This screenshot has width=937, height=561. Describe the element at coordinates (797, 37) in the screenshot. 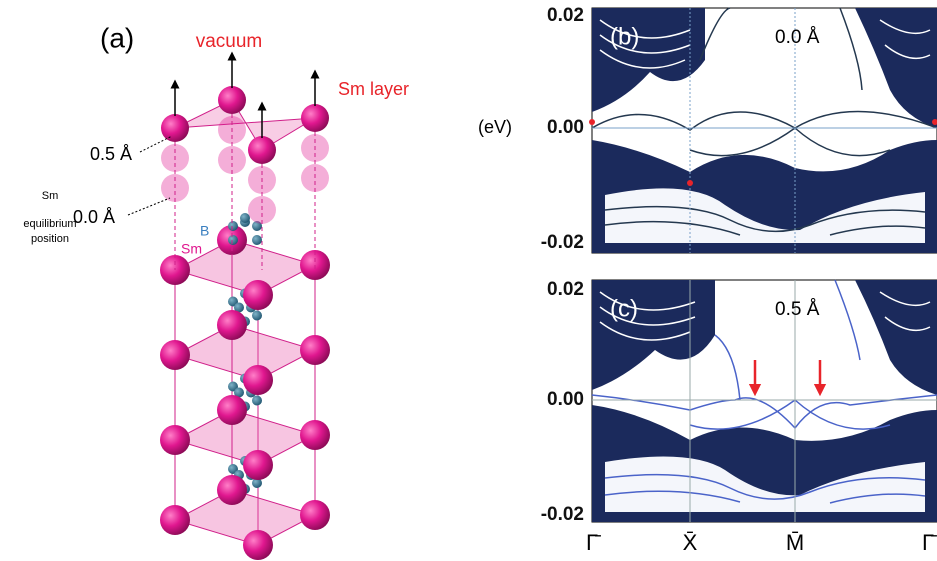

I see `displacement-label: 0.0 Å` at that location.